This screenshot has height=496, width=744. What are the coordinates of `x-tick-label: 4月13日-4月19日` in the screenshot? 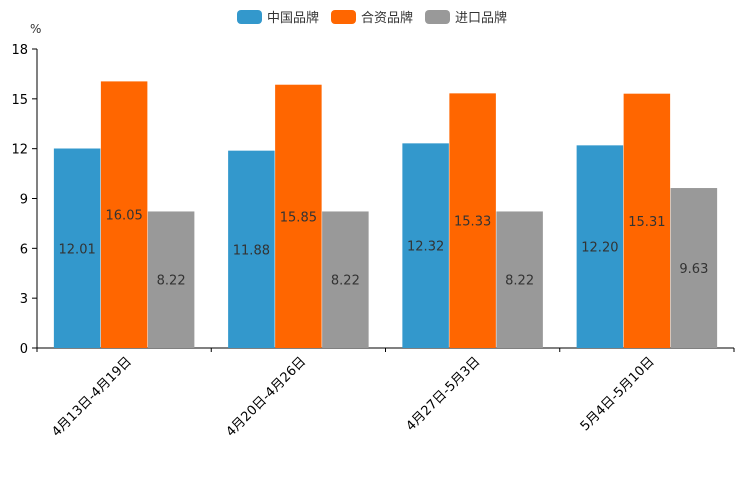 It's located at (92, 397).